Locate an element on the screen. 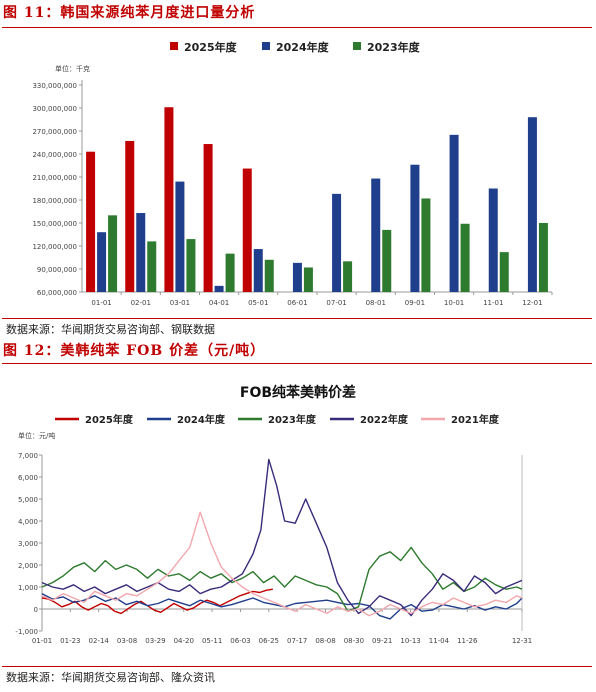  x-tick-label: 06-01 is located at coordinates (297, 303).